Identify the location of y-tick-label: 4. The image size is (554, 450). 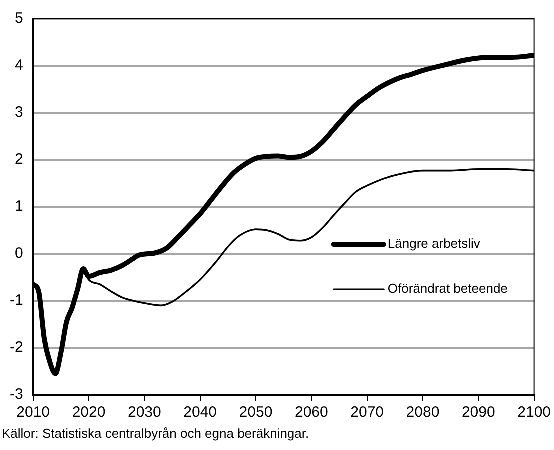
(19, 65).